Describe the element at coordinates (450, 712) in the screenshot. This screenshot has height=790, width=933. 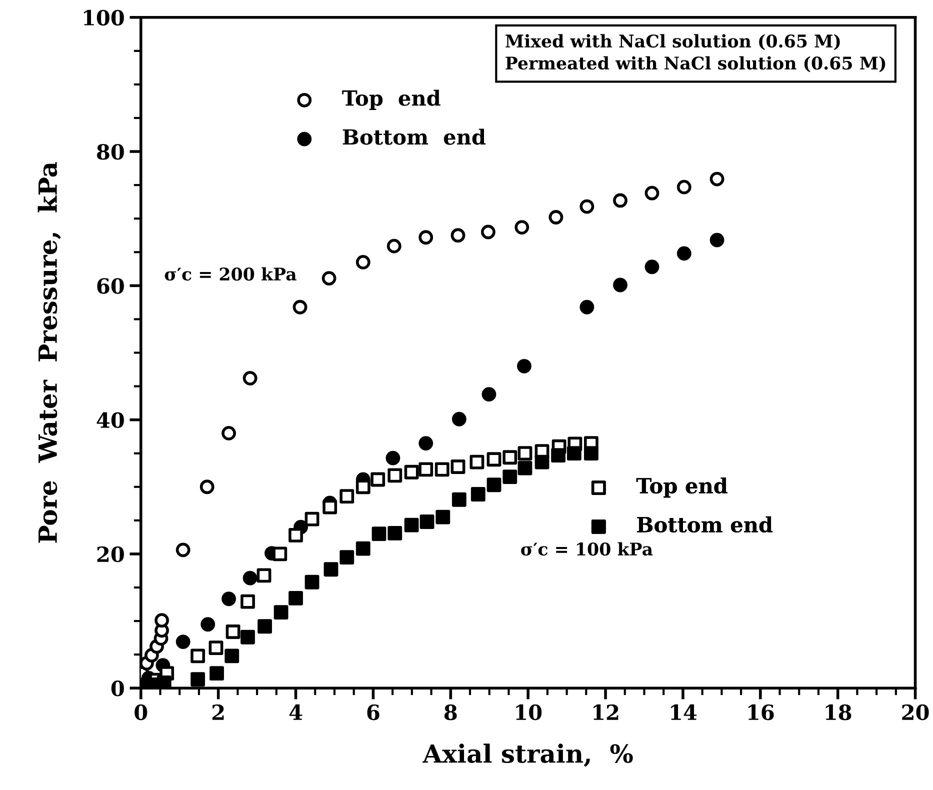
I see `x-tick-label: 8` at that location.